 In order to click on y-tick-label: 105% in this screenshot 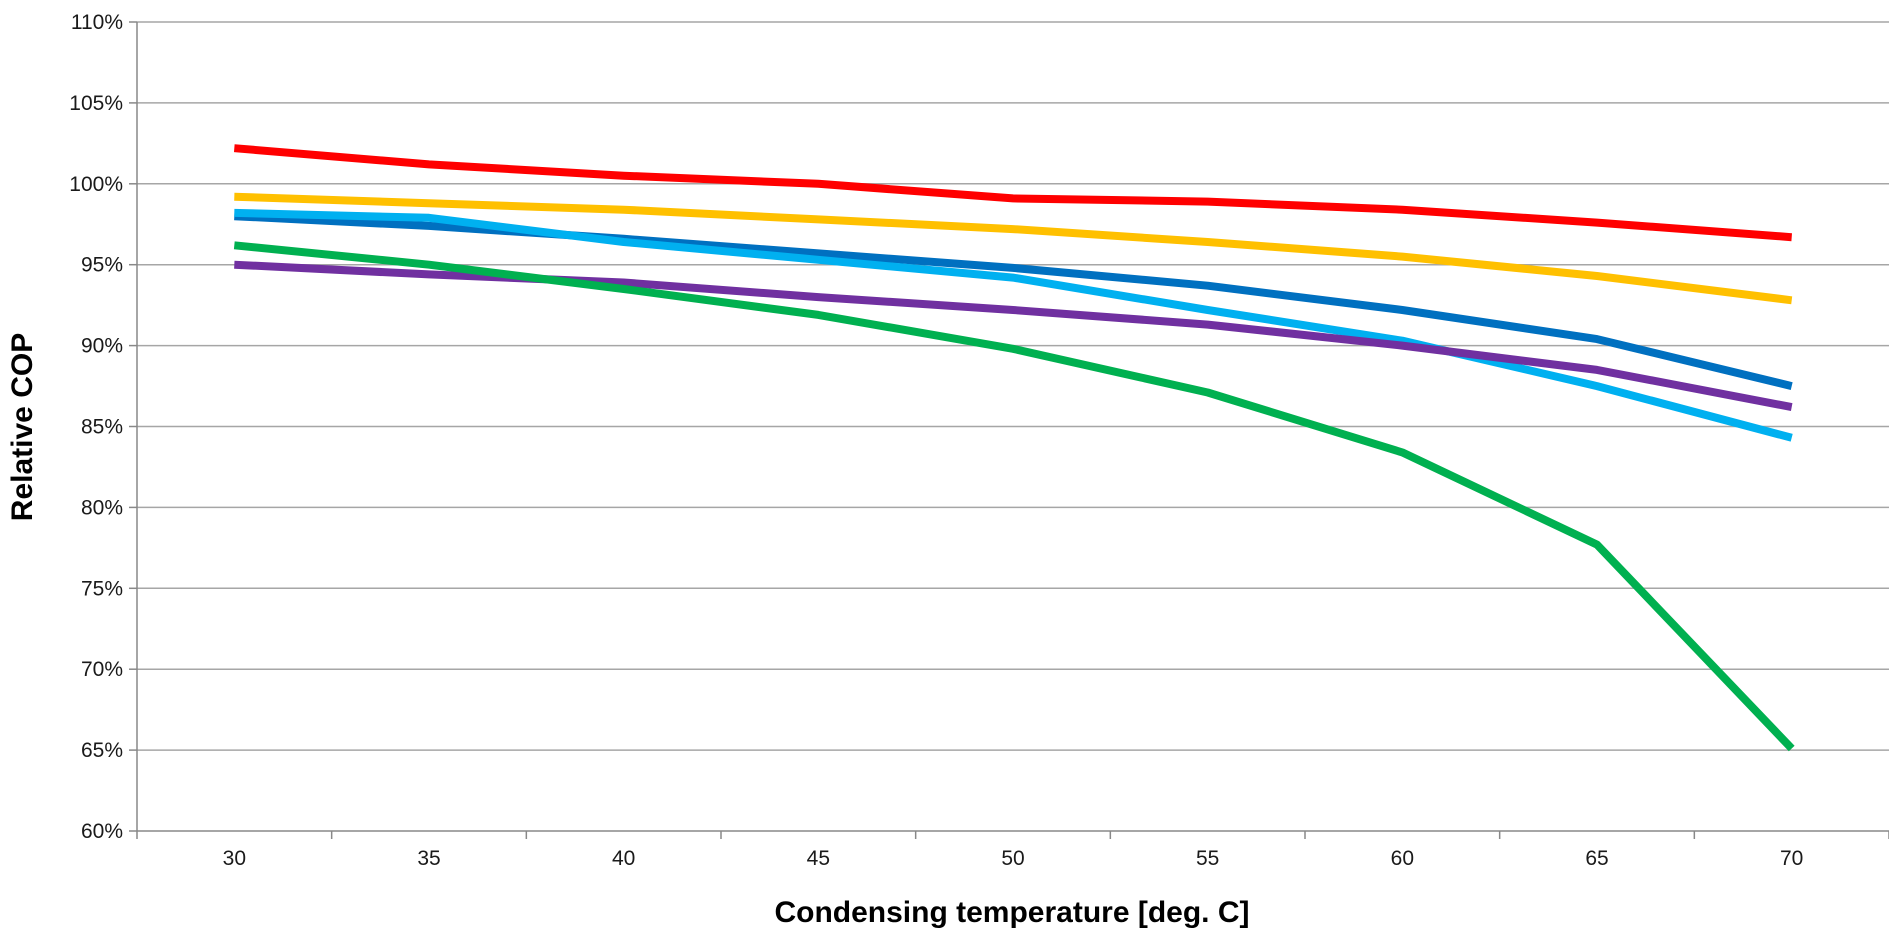, I will do `click(96, 103)`.